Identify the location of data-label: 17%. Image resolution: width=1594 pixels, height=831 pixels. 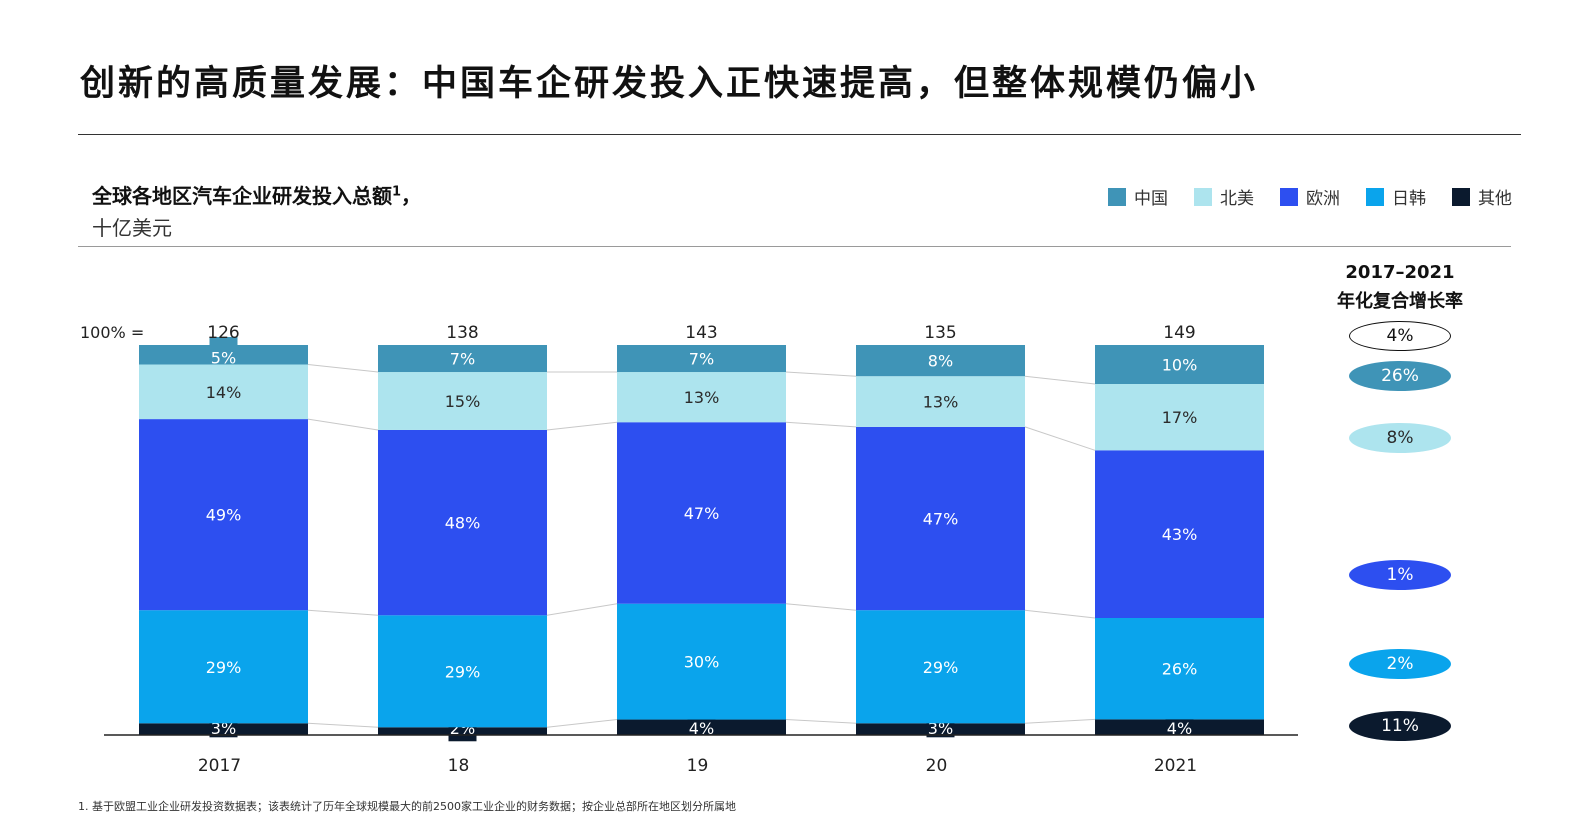
(1180, 417).